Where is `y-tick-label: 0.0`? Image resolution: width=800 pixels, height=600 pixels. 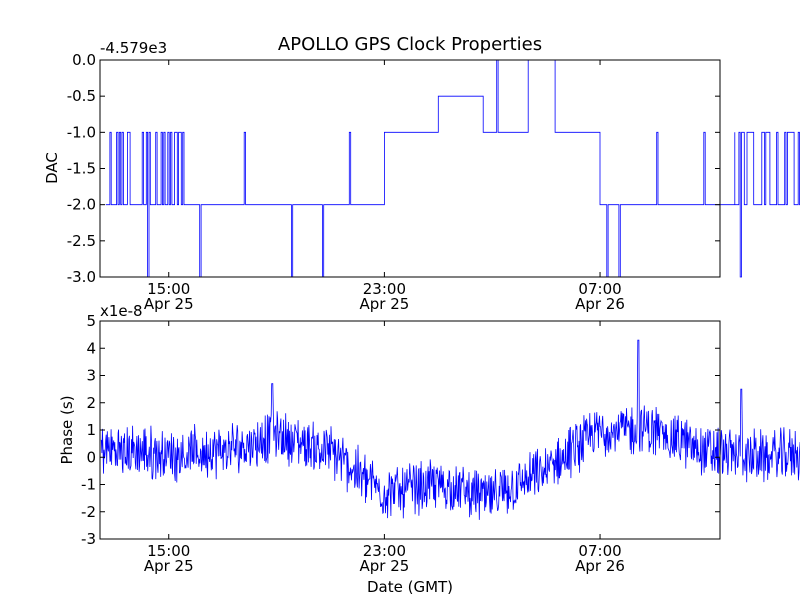
y-tick-label: 0.0 is located at coordinates (84, 60).